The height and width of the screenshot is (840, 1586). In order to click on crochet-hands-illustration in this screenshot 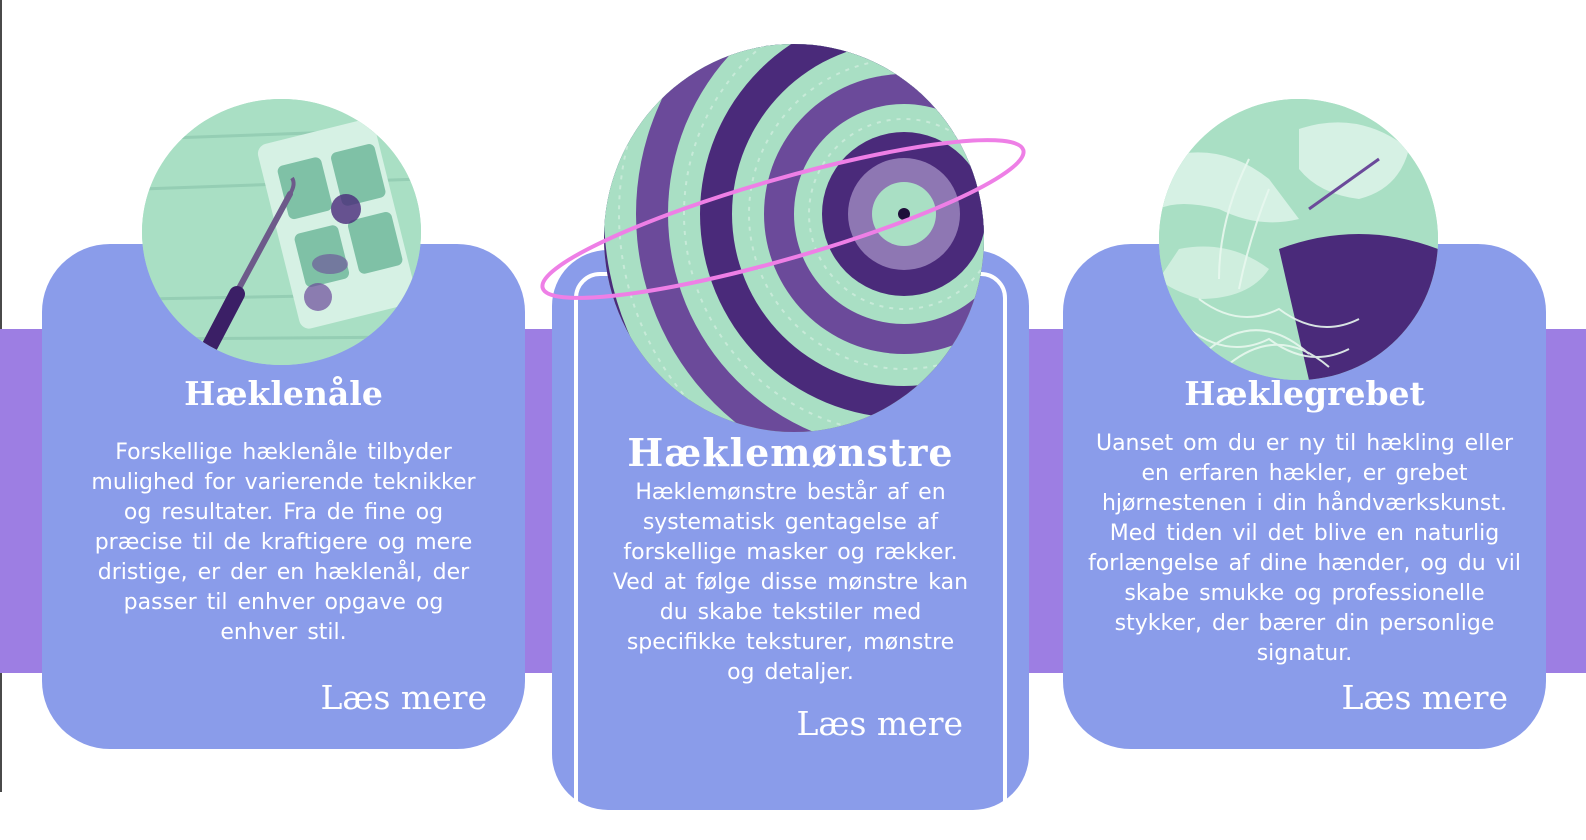, I will do `click(1298, 239)`.